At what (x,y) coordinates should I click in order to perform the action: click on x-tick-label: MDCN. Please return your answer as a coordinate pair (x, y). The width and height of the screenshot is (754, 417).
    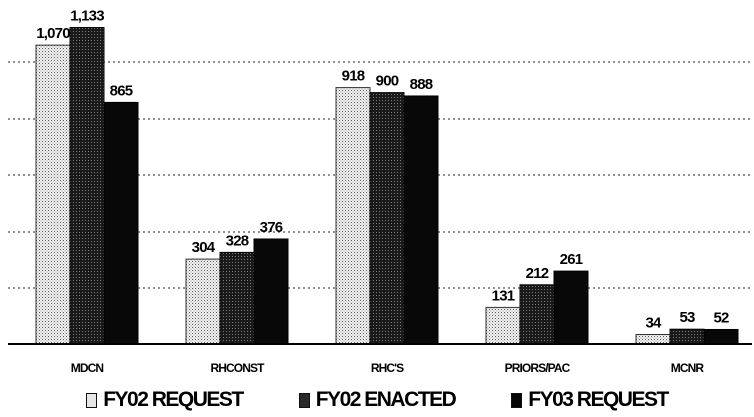
    Looking at the image, I should click on (87, 368).